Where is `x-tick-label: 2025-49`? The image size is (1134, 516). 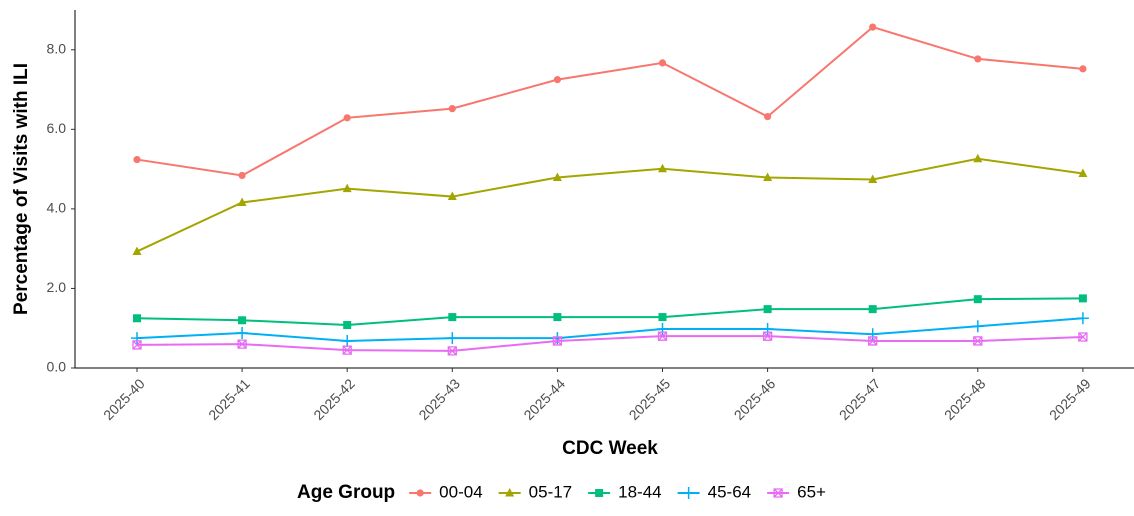
x-tick-label: 2025-49 is located at coordinates (1070, 399).